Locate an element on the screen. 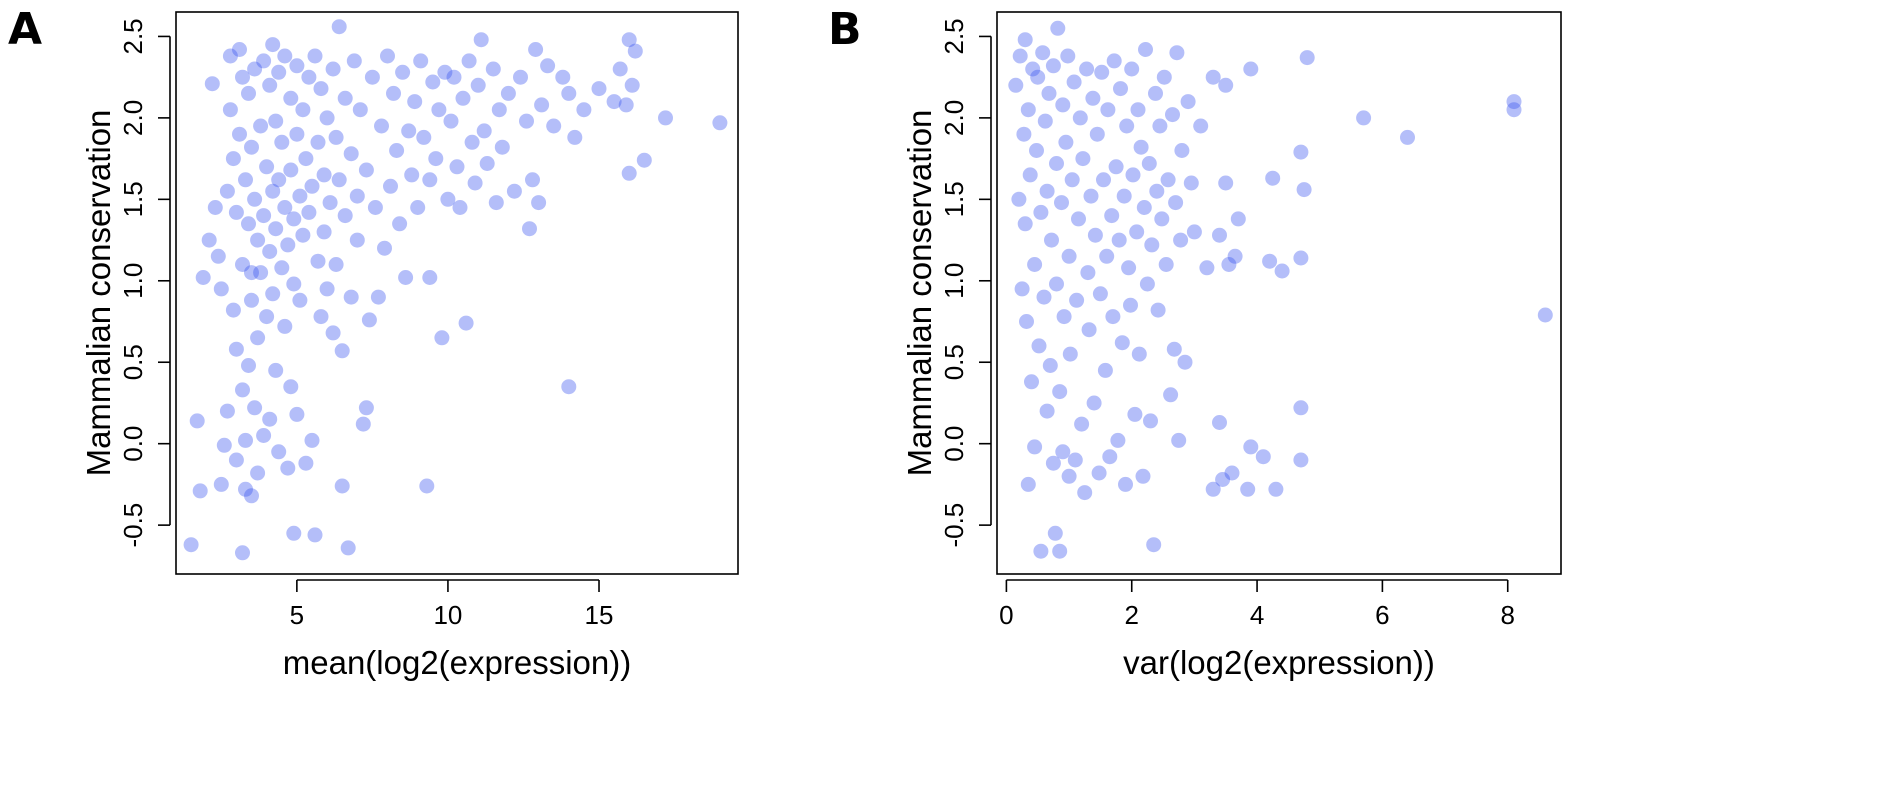 The height and width of the screenshot is (800, 1882). x-tick-label: 5 is located at coordinates (297, 615).